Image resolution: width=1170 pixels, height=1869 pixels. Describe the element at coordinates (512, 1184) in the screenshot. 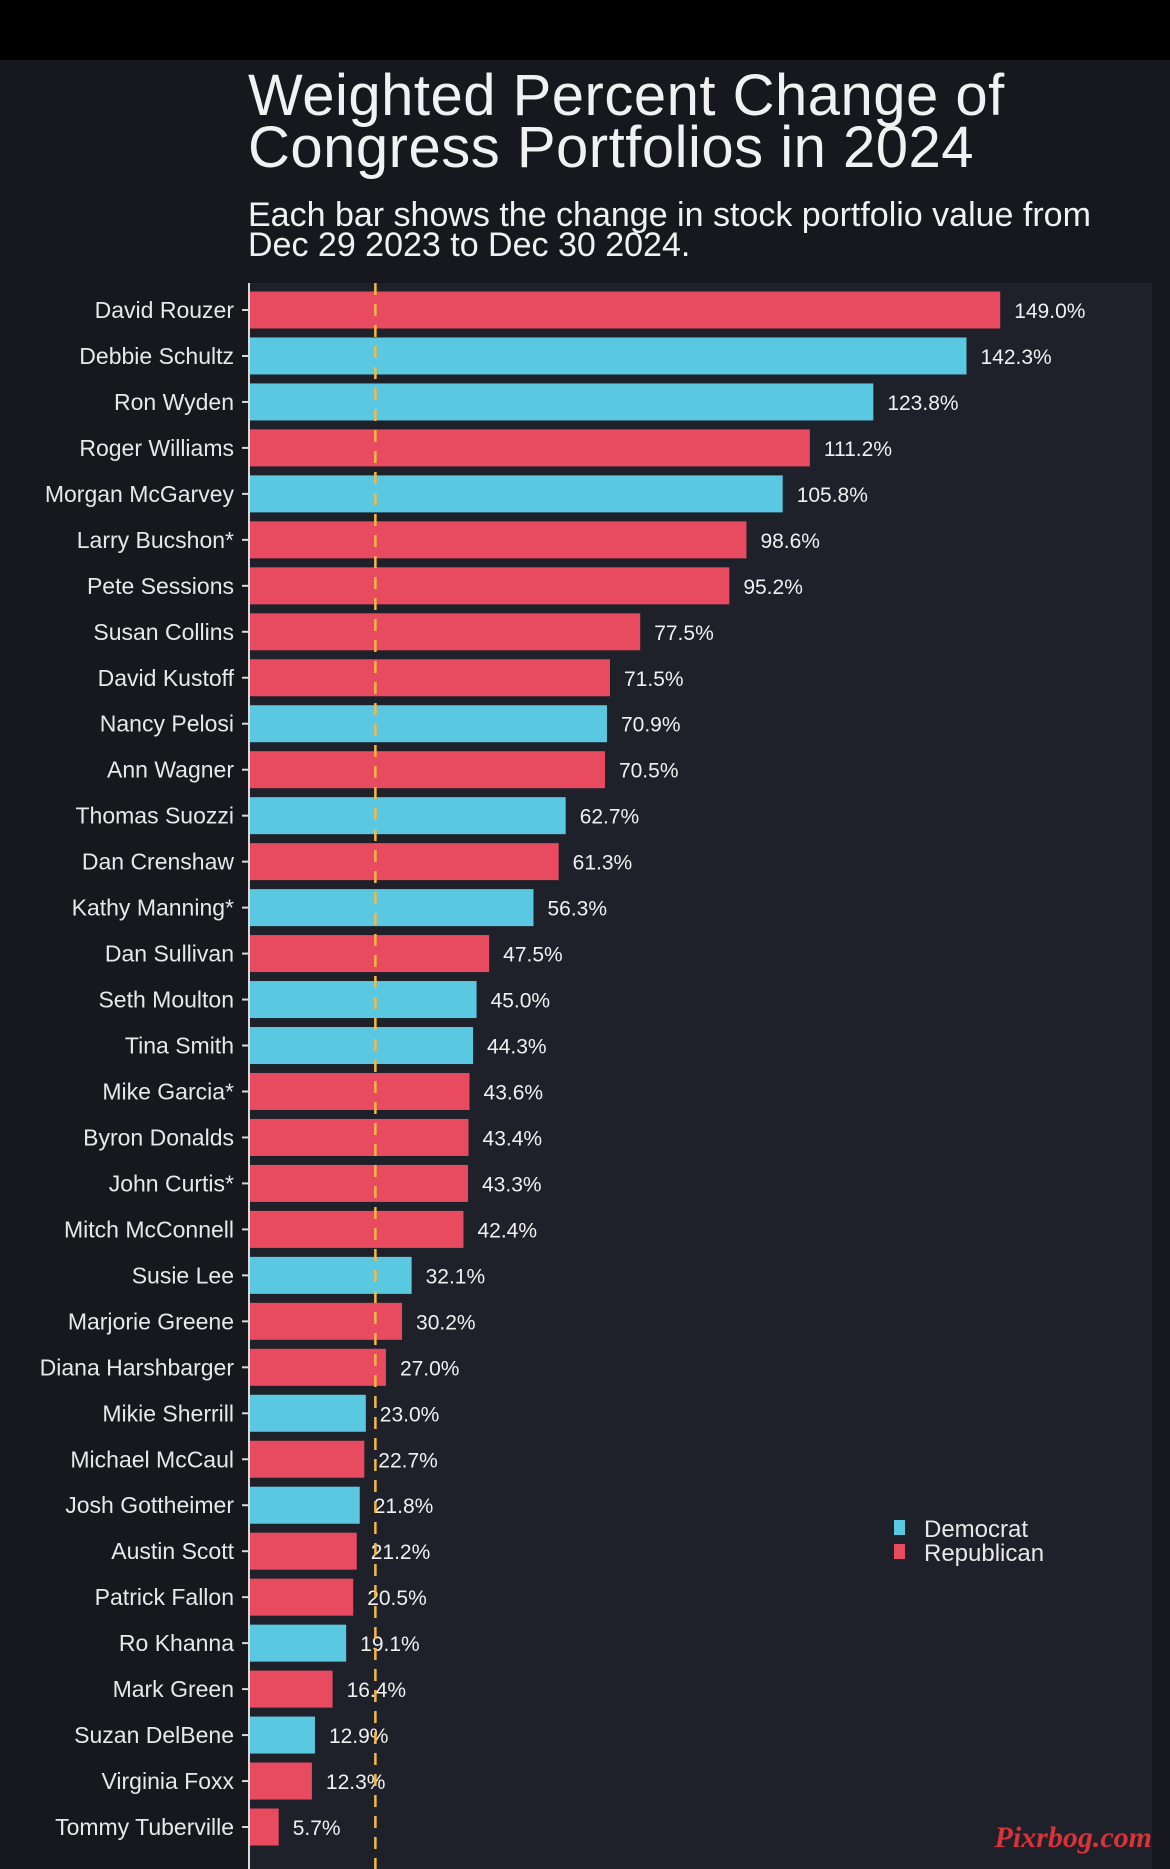

I see `value-label: 43.3%` at that location.